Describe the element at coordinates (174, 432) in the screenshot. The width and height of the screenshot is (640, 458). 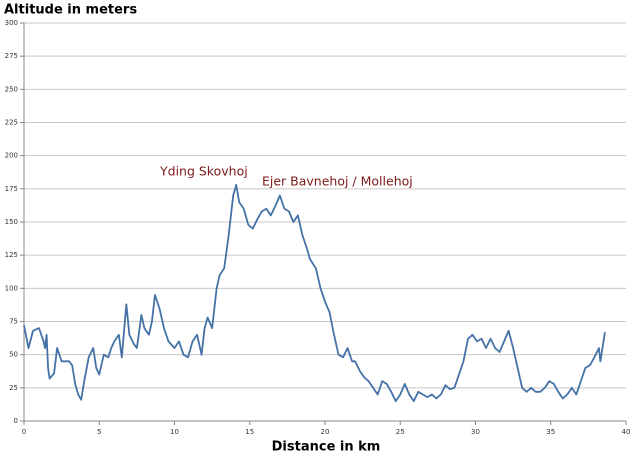
I see `x-tick-label: 10` at that location.